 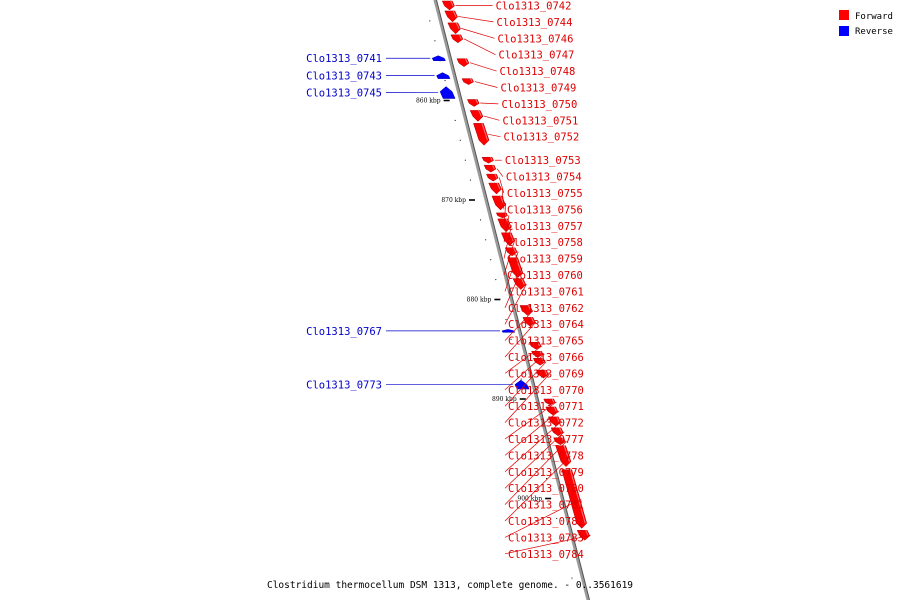 What do you see at coordinates (541, 138) in the screenshot?
I see `forward-gene-label: Clo1313_0752` at bounding box center [541, 138].